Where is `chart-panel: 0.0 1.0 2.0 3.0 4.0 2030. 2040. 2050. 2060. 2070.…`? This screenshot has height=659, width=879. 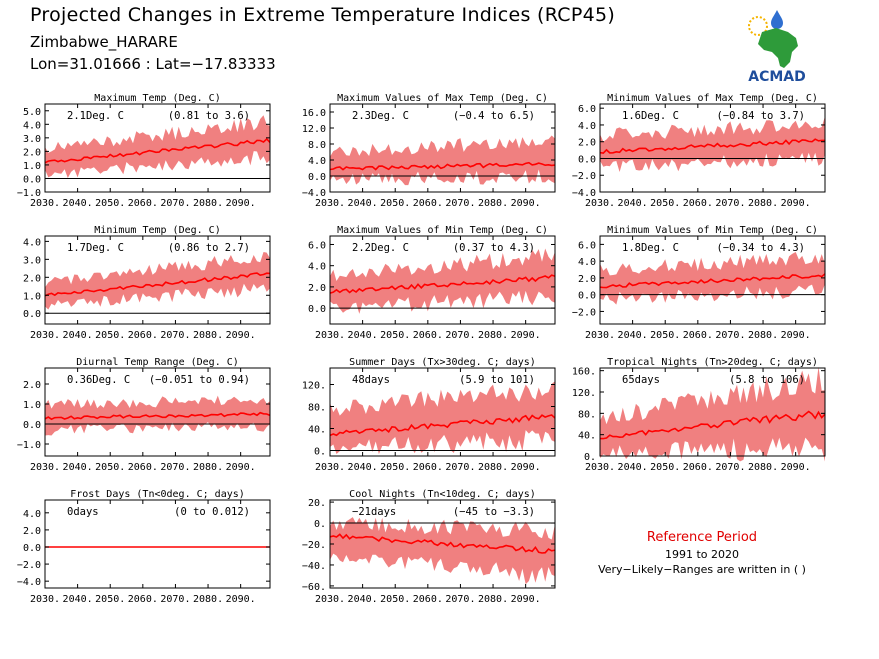 chart-panel: 0.0 1.0 2.0 3.0 4.0 2030. 2040. 2050. 2060. 2070.… is located at coordinates (147, 283).